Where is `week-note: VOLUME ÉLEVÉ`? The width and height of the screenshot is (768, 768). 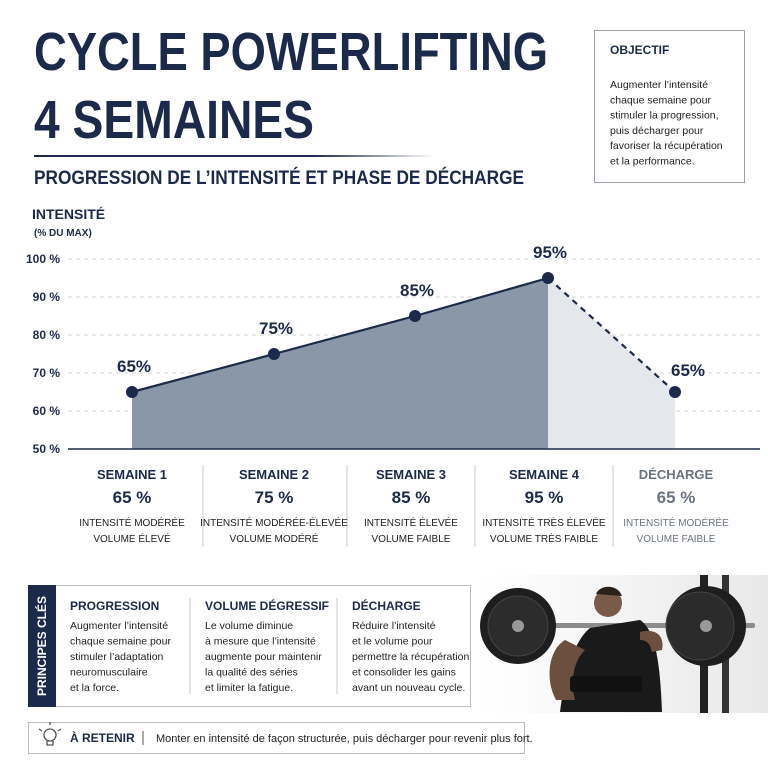 week-note: VOLUME ÉLEVÉ is located at coordinates (132, 538).